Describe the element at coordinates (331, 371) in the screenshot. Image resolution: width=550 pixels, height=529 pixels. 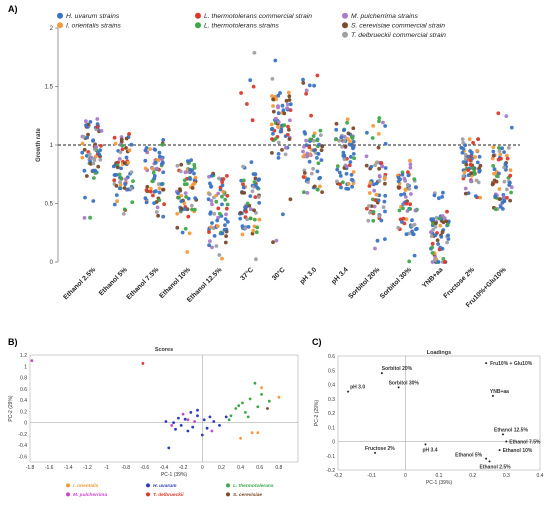
I see `y-tick-label: 0.5` at that location.